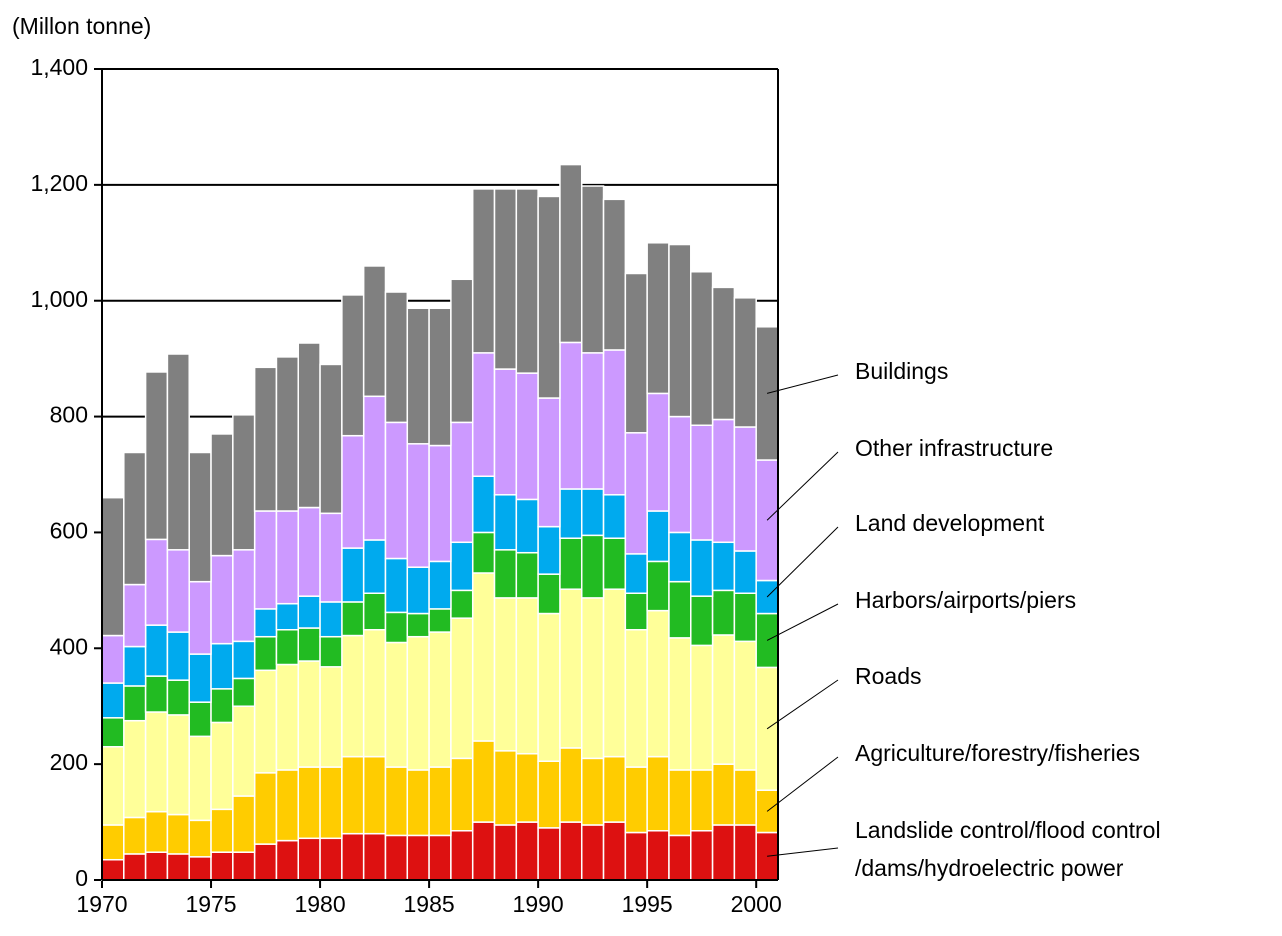 The height and width of the screenshot is (936, 1282). I want to click on legend-label: Land development, so click(950, 523).